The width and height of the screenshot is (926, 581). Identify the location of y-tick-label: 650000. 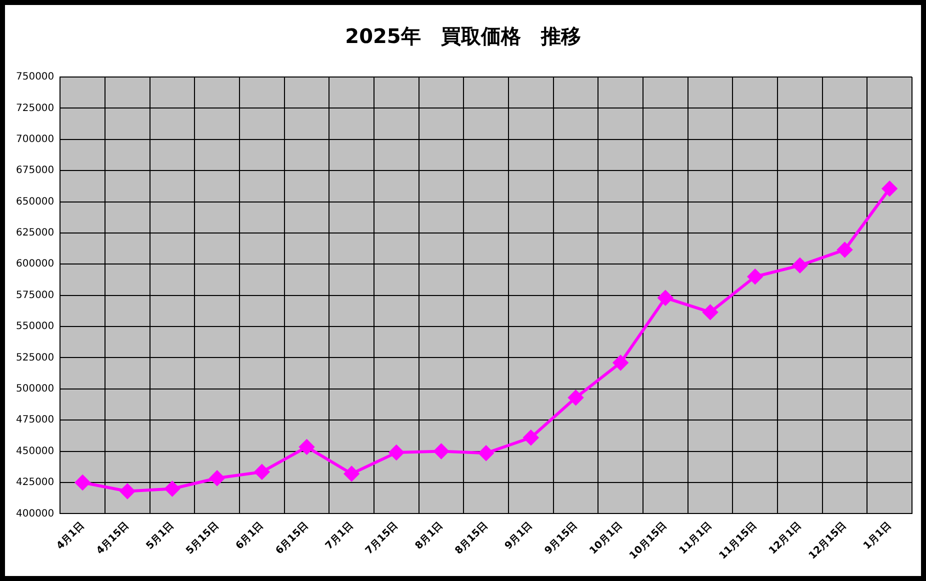
(35, 202).